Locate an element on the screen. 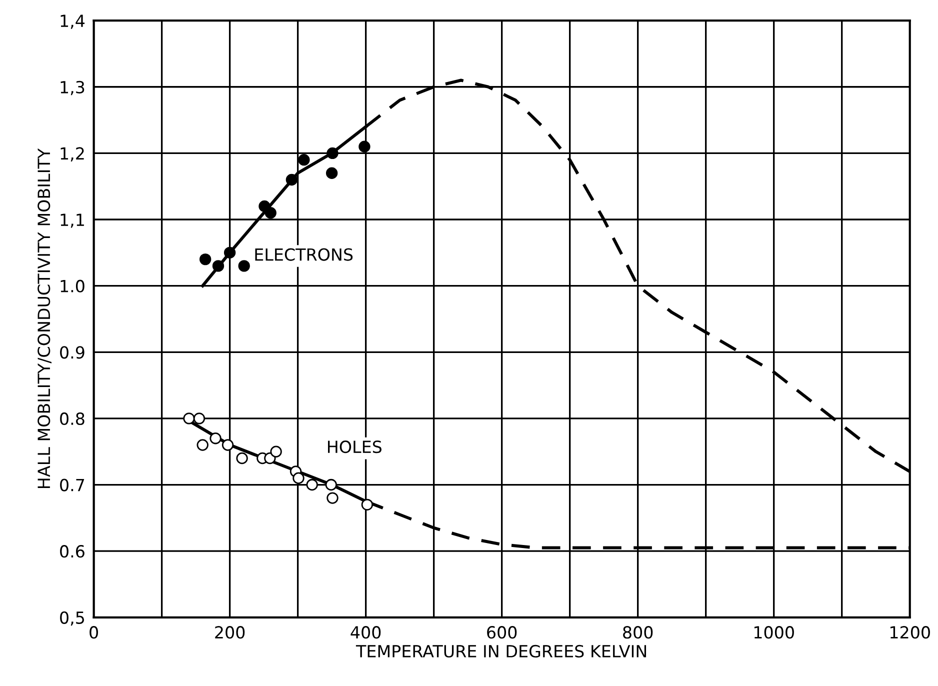 This screenshot has height=686, width=938. x-tick-label: 1000 is located at coordinates (774, 632).